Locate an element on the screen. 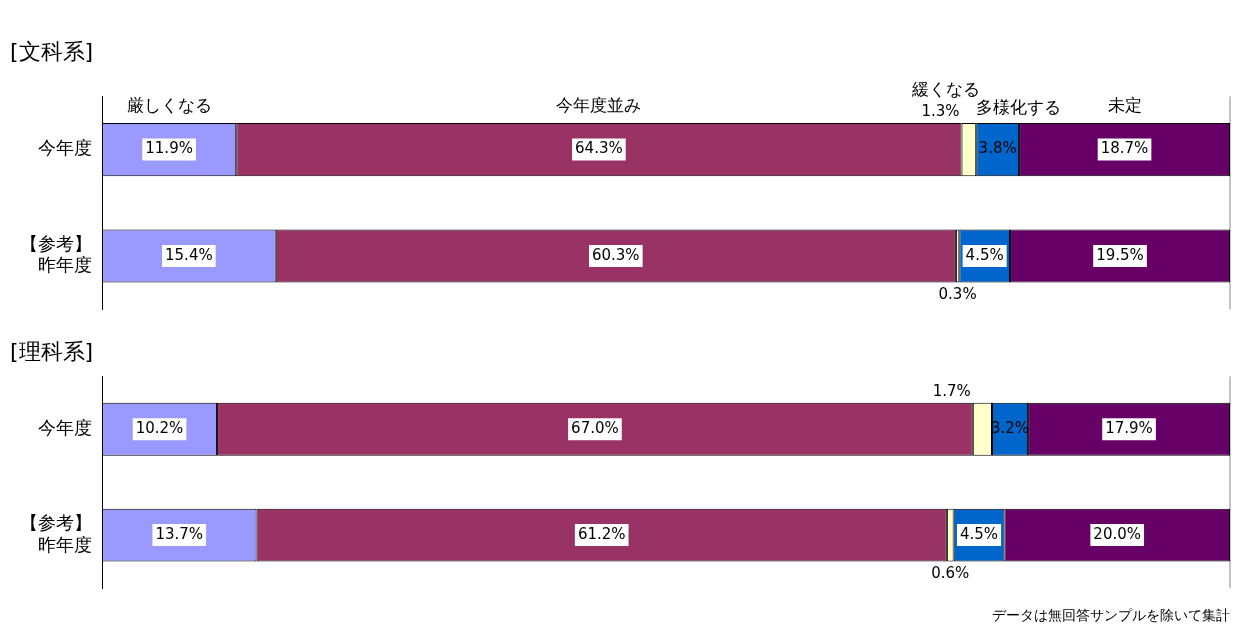  series-label: 今年度並み is located at coordinates (599, 104).